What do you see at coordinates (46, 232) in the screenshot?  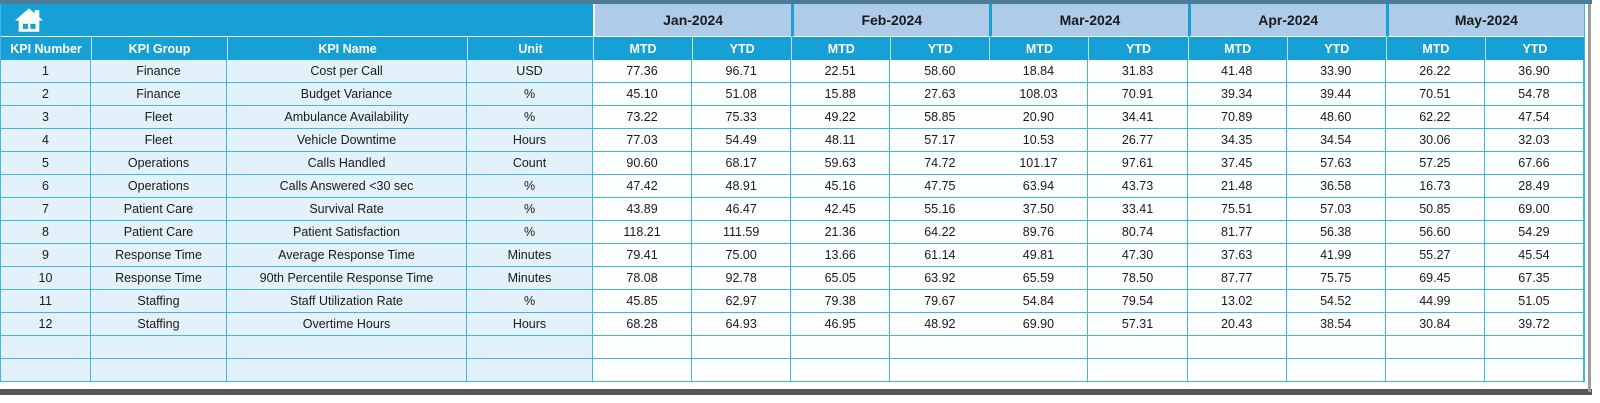 I see `kpi-number-cell: 8` at bounding box center [46, 232].